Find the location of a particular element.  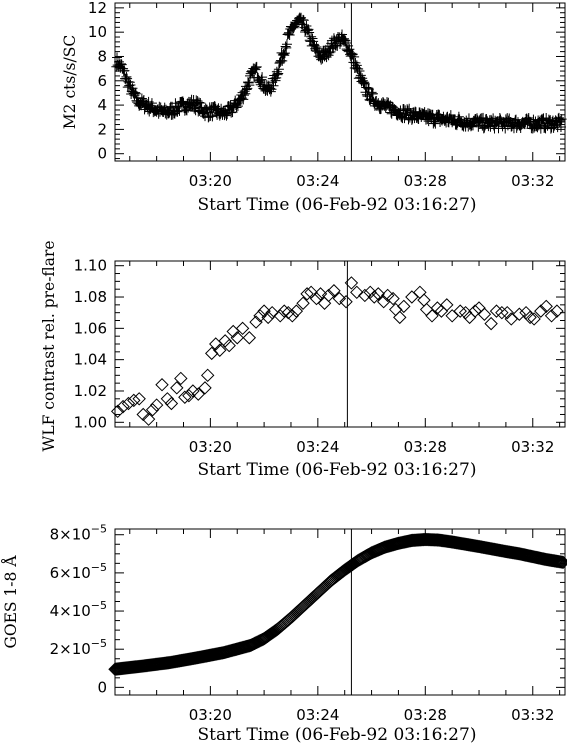

y-tick-label: 1.00 is located at coordinates (90, 422).